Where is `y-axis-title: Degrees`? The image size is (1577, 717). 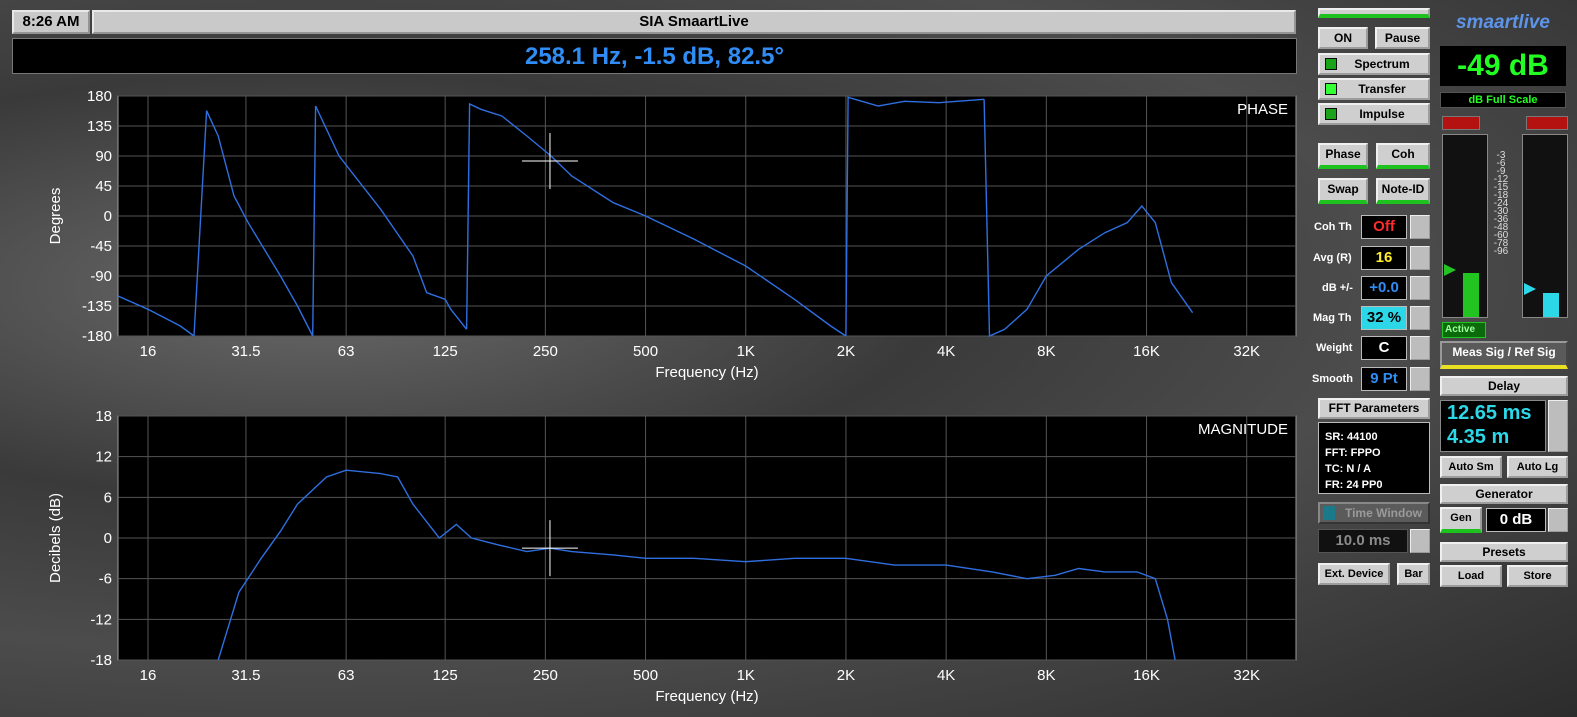 y-axis-title: Degrees is located at coordinates (55, 216).